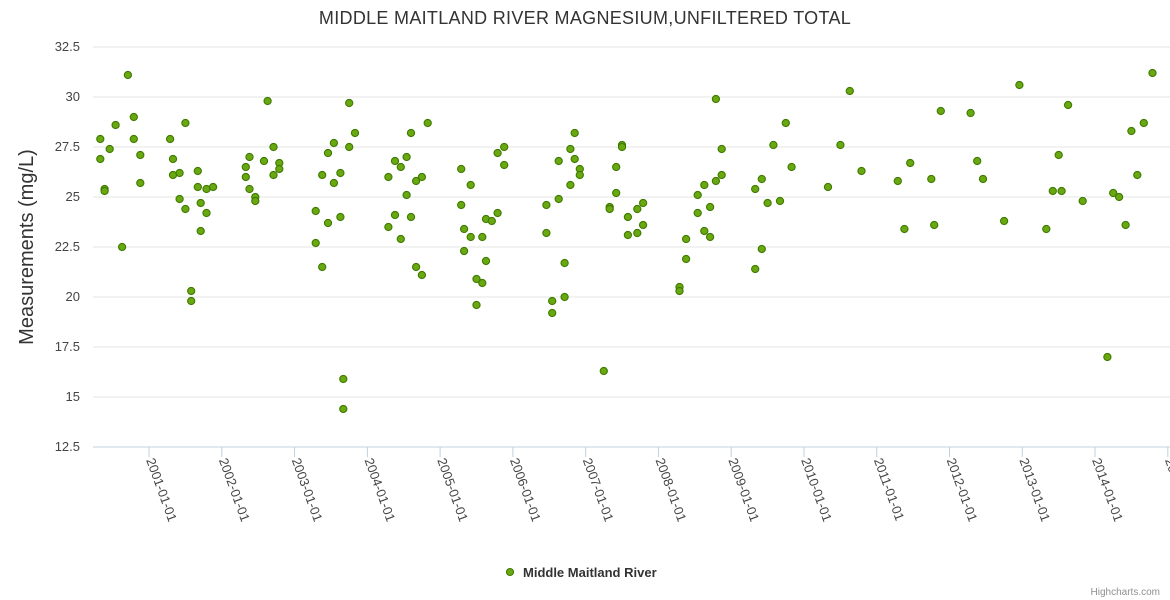 The image size is (1170, 600). I want to click on legend: Middle Maitland River, so click(581, 572).